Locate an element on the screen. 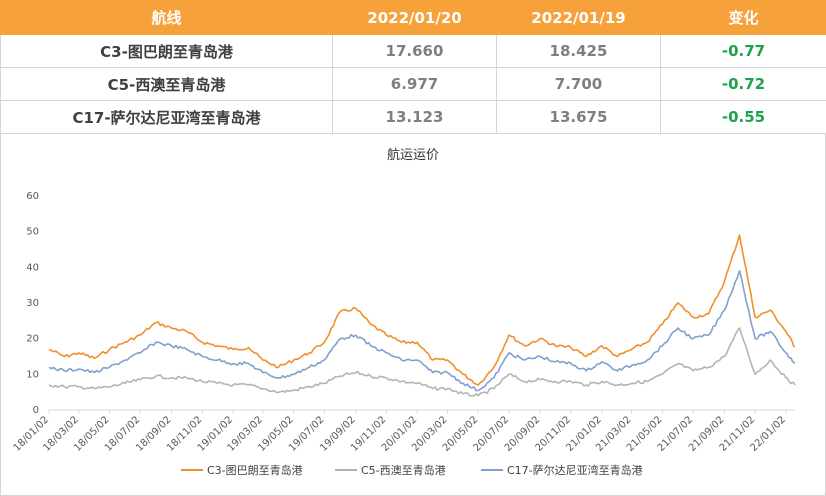 This screenshot has width=826, height=496. route-cell: C5-西澳至青岛港 is located at coordinates (166, 84).